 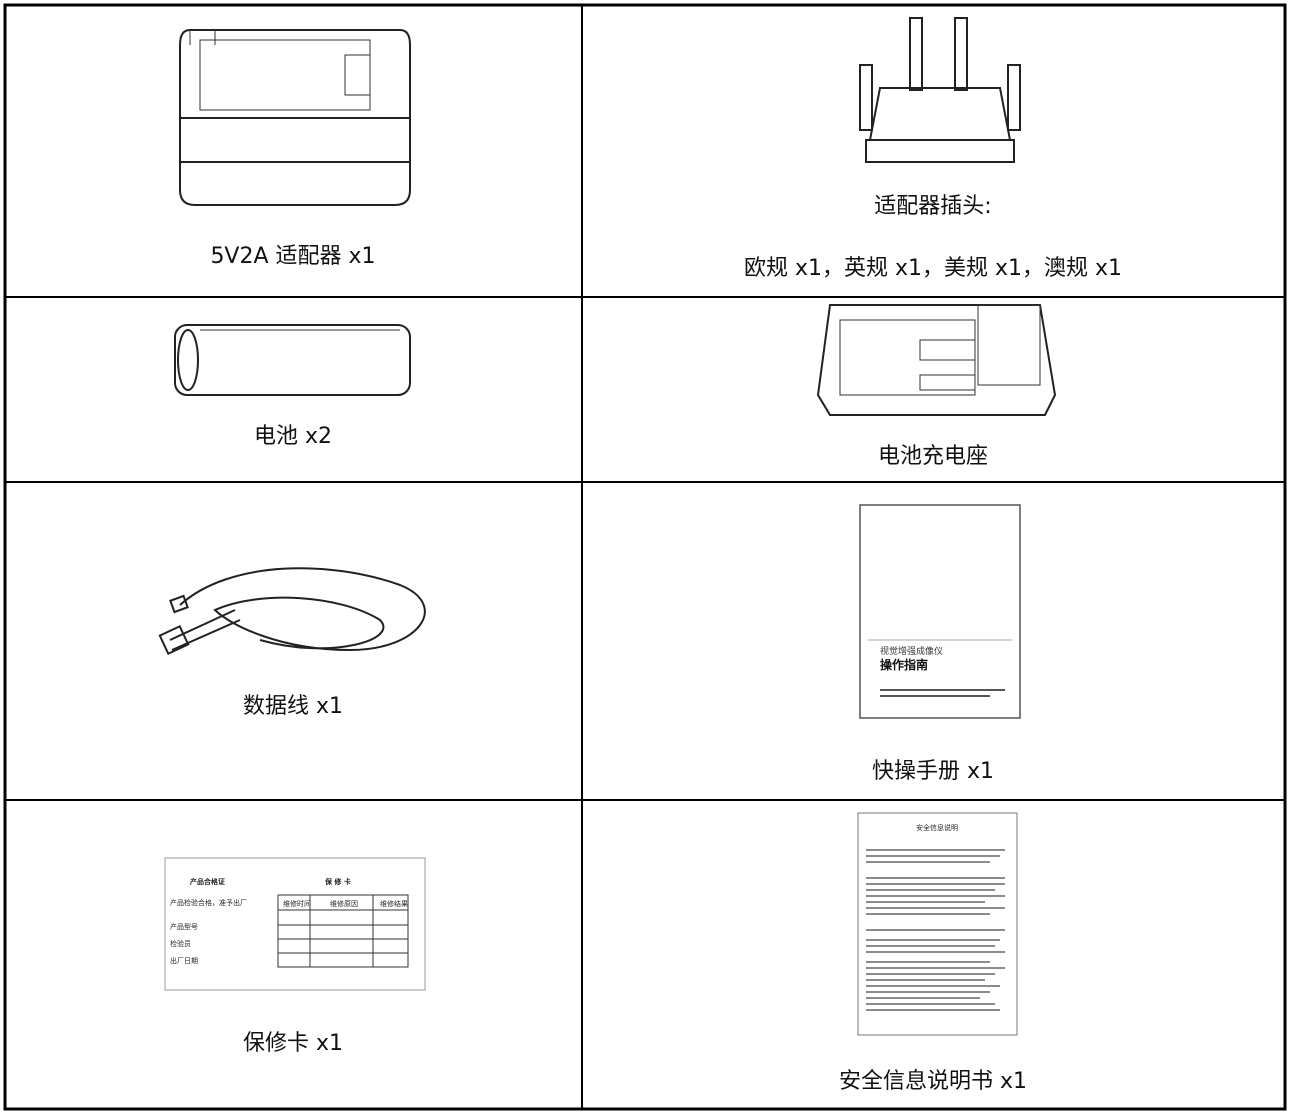 What do you see at coordinates (184, 960) in the screenshot?
I see `warranty-field: 出厂日期` at bounding box center [184, 960].